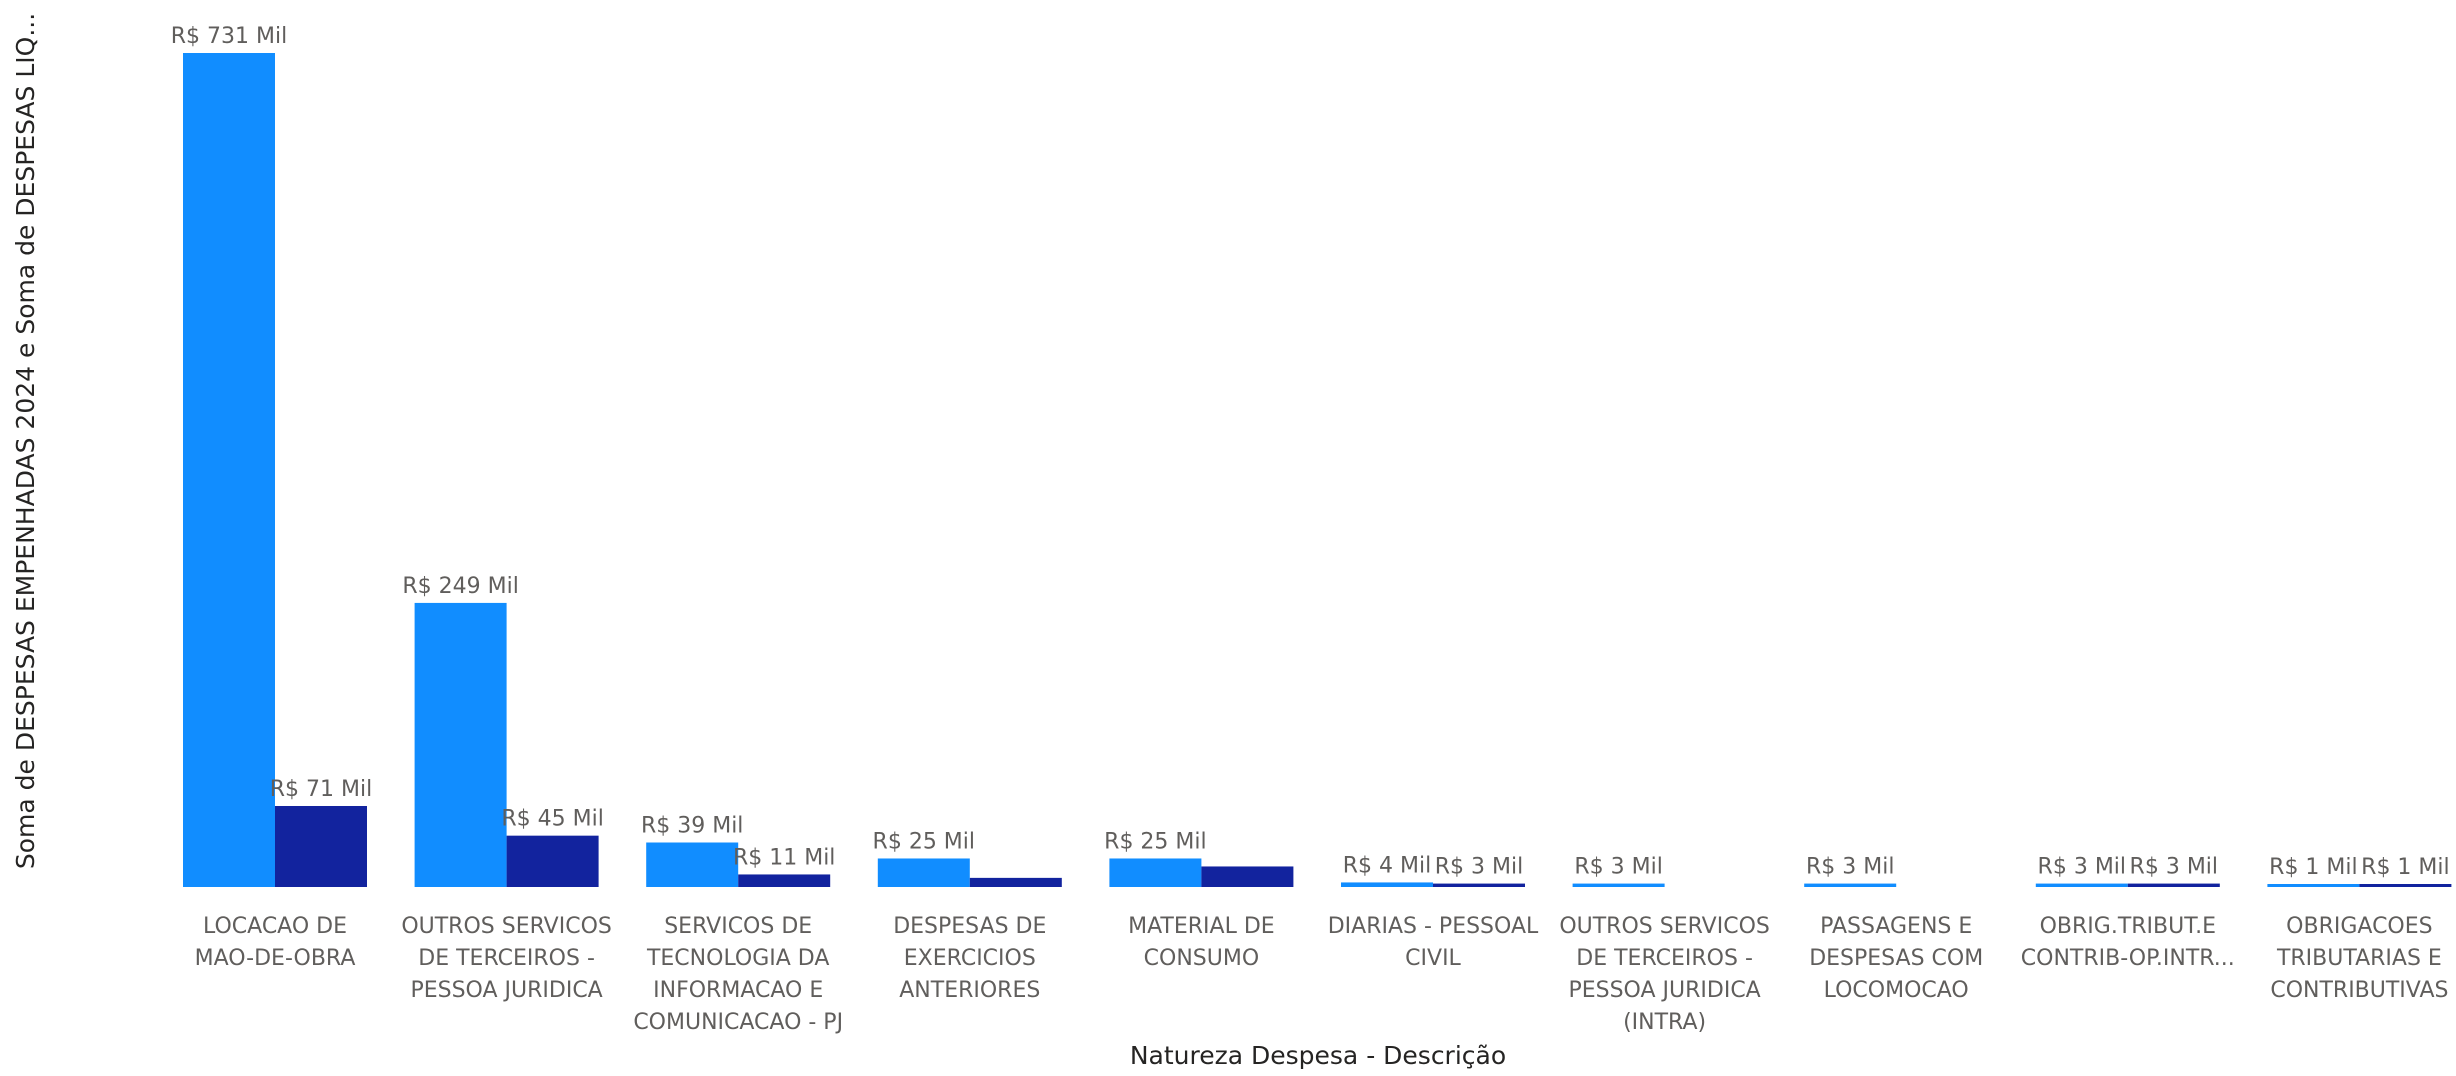 The height and width of the screenshot is (1076, 2456). I want to click on data-label-series2-cat10: R$ 1 Mil, so click(2405, 867).